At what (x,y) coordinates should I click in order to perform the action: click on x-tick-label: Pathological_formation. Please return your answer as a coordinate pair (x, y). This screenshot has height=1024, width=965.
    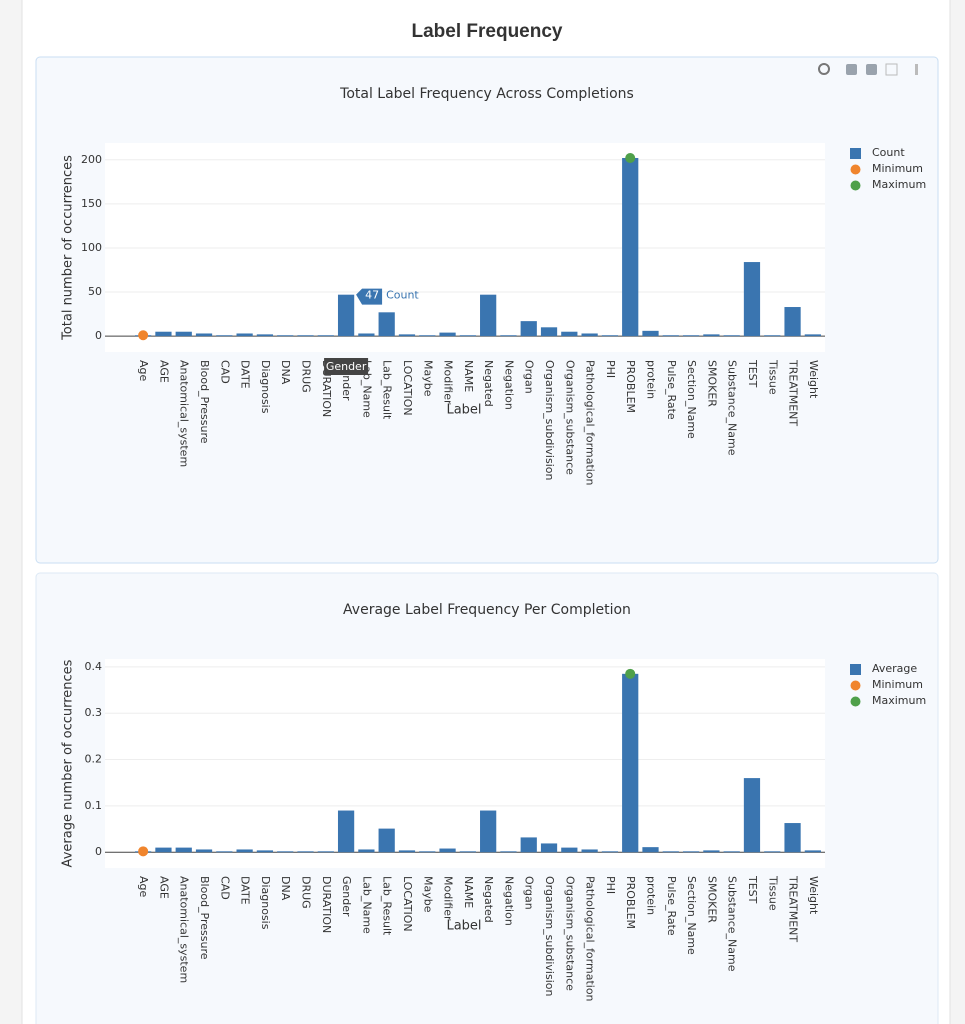
    Looking at the image, I should click on (590, 939).